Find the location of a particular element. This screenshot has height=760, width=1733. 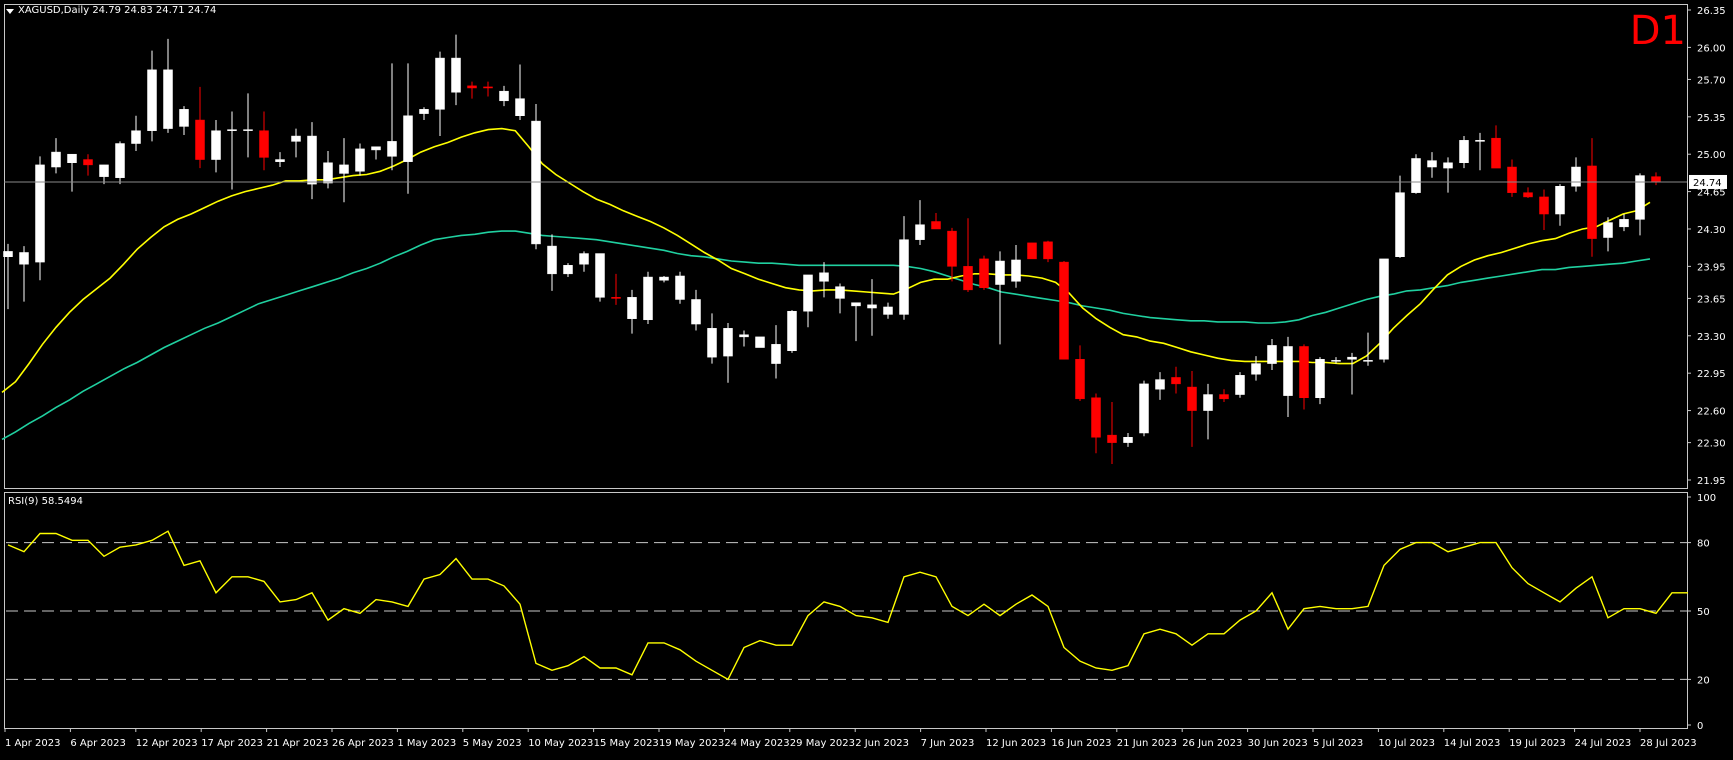

symbol-dropdown-icon is located at coordinates (10, 11).